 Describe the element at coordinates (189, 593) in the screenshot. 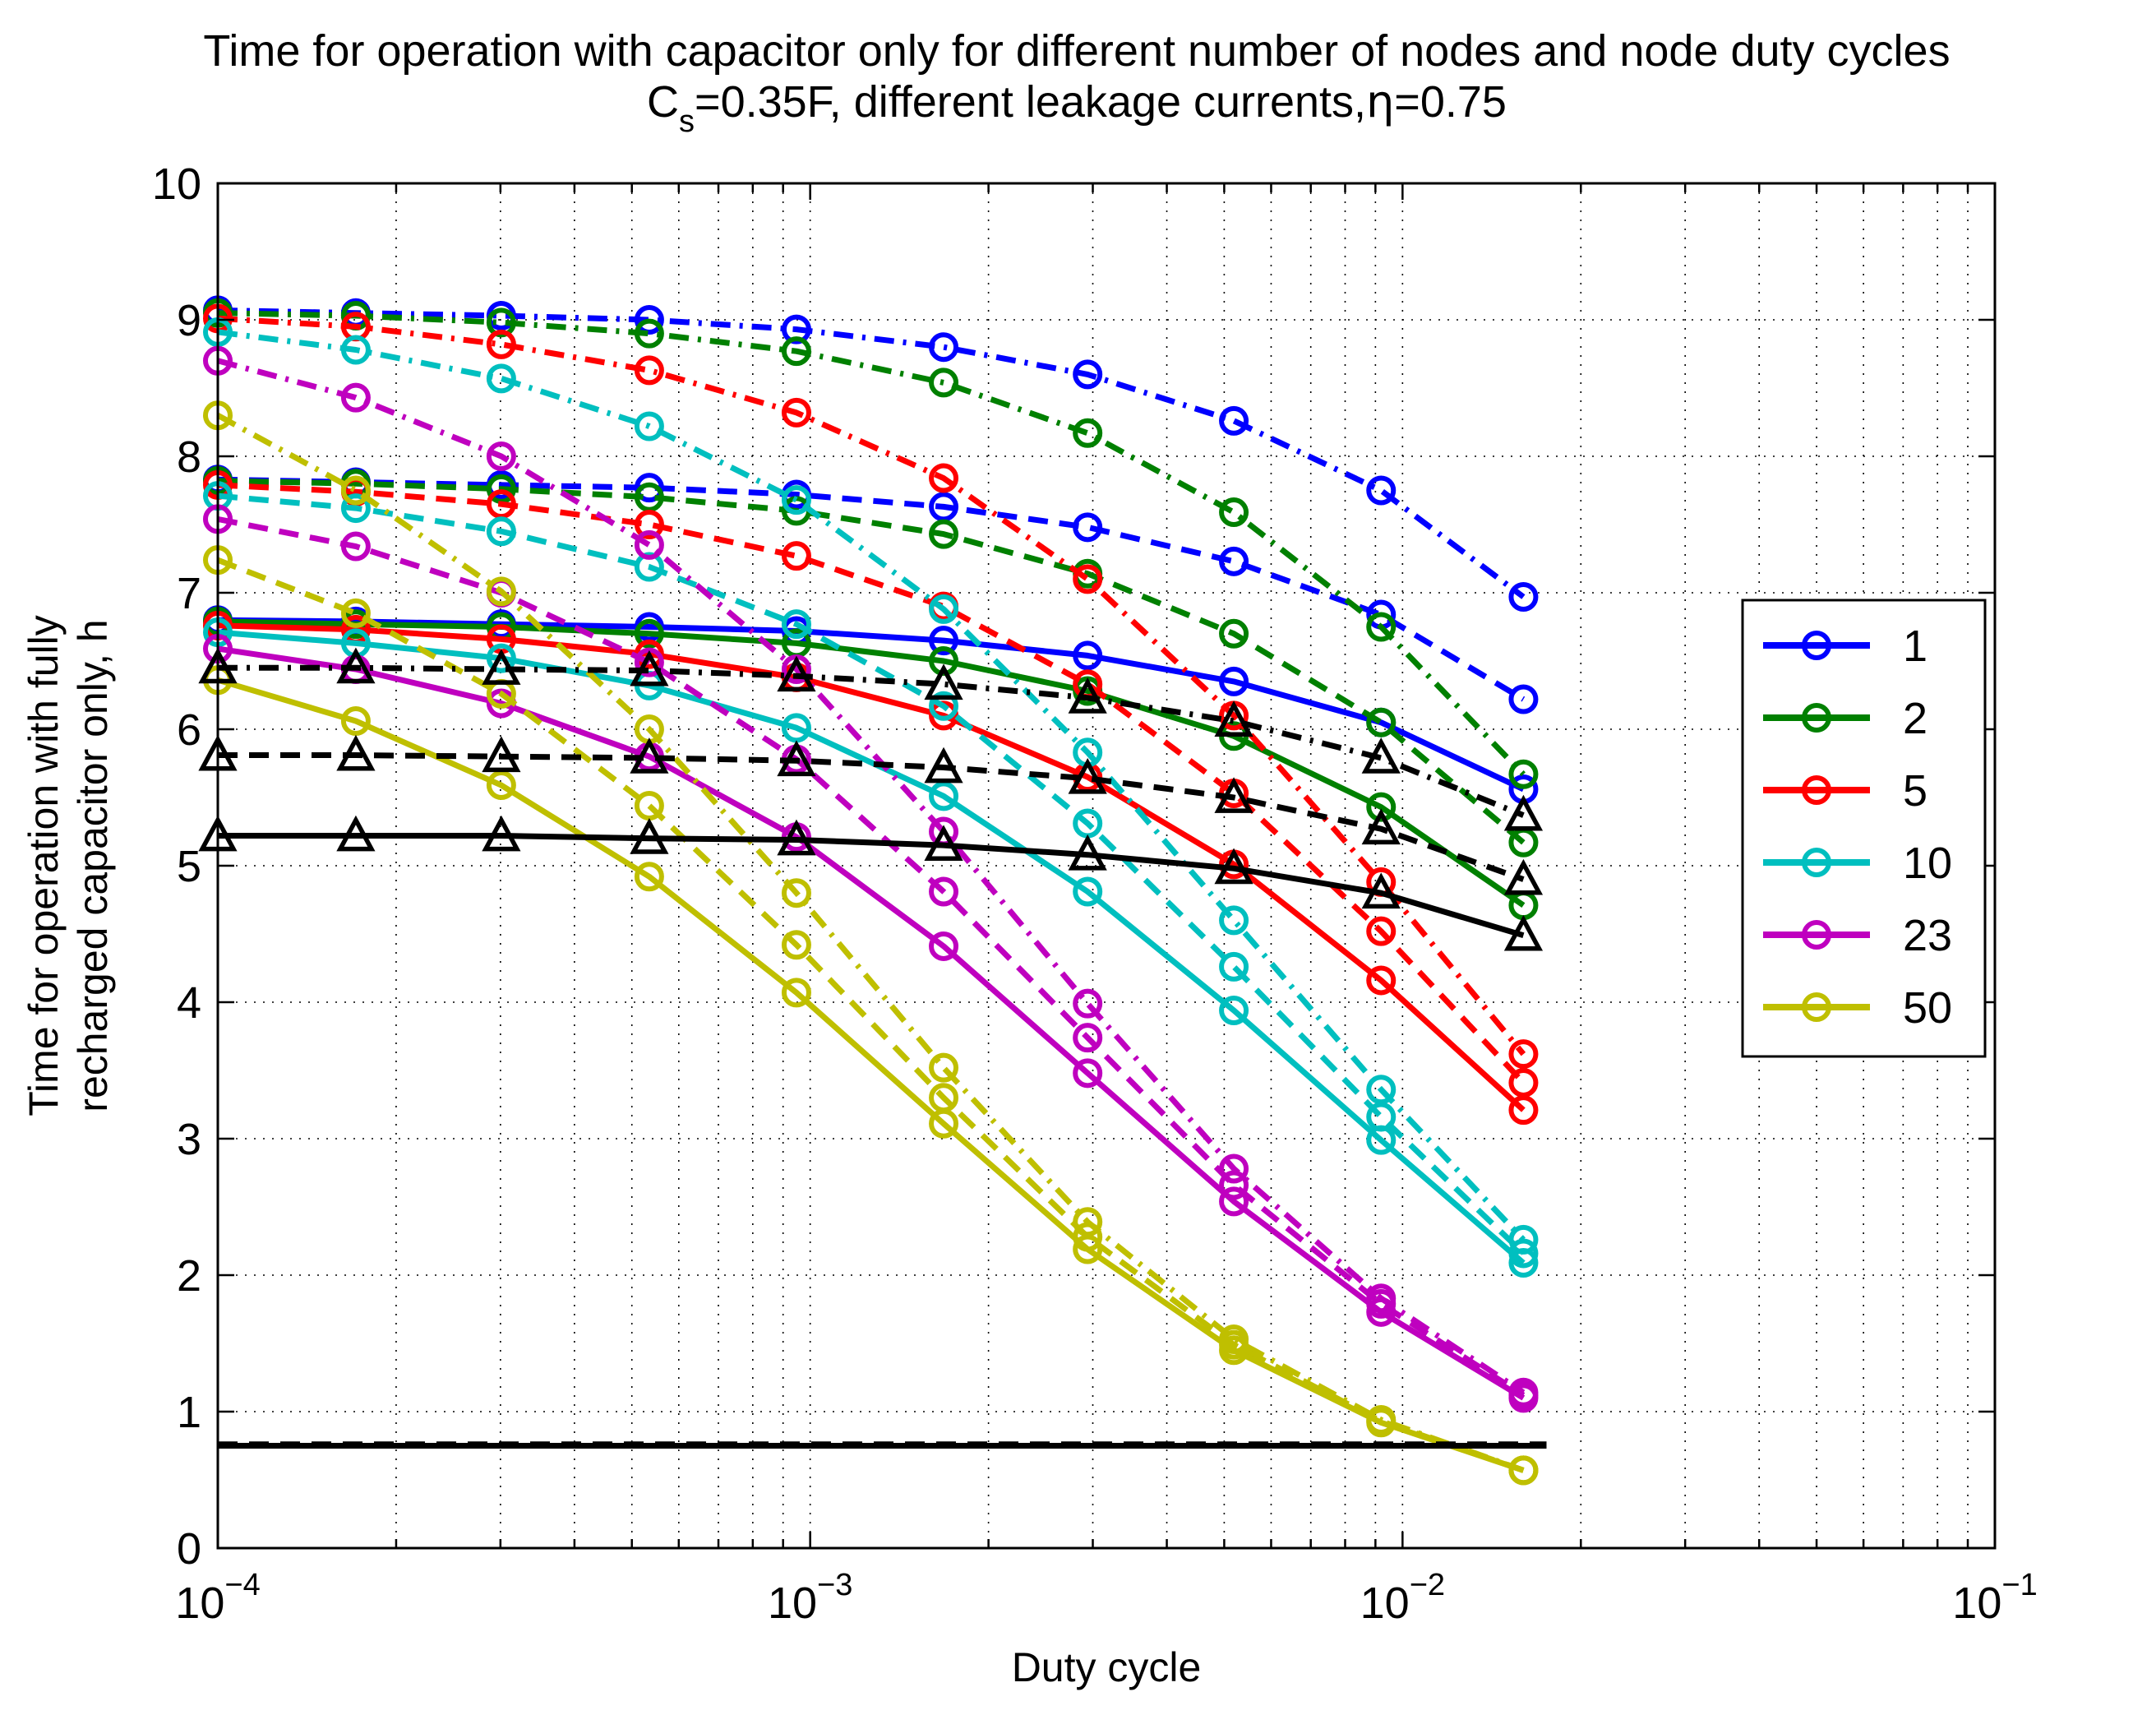

I see `y-tick-label: 7` at that location.